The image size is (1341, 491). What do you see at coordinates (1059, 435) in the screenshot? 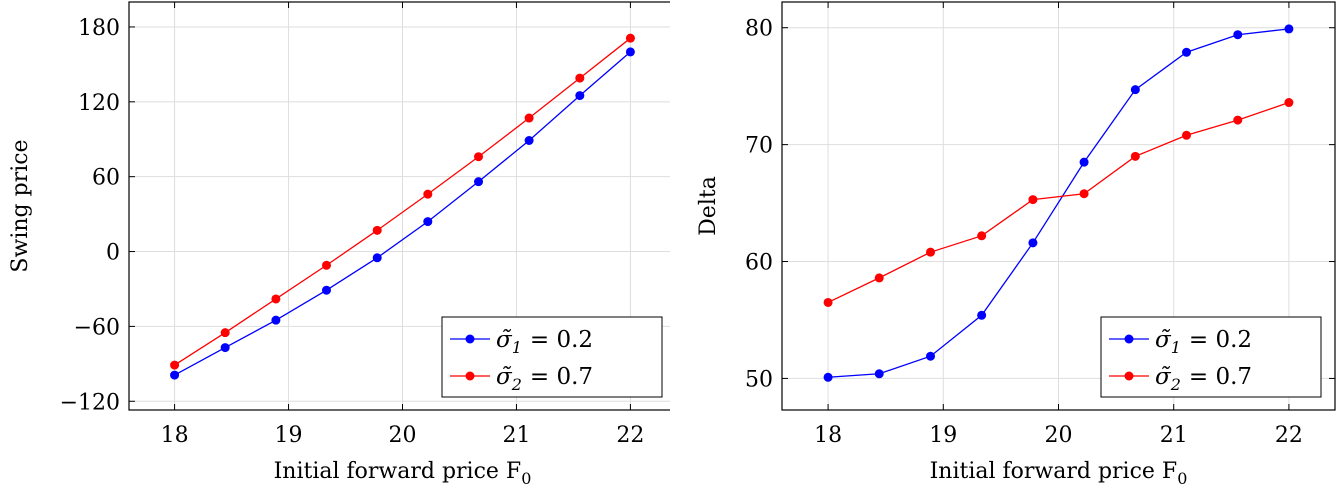
I see `x-tick-label: 20` at bounding box center [1059, 435].